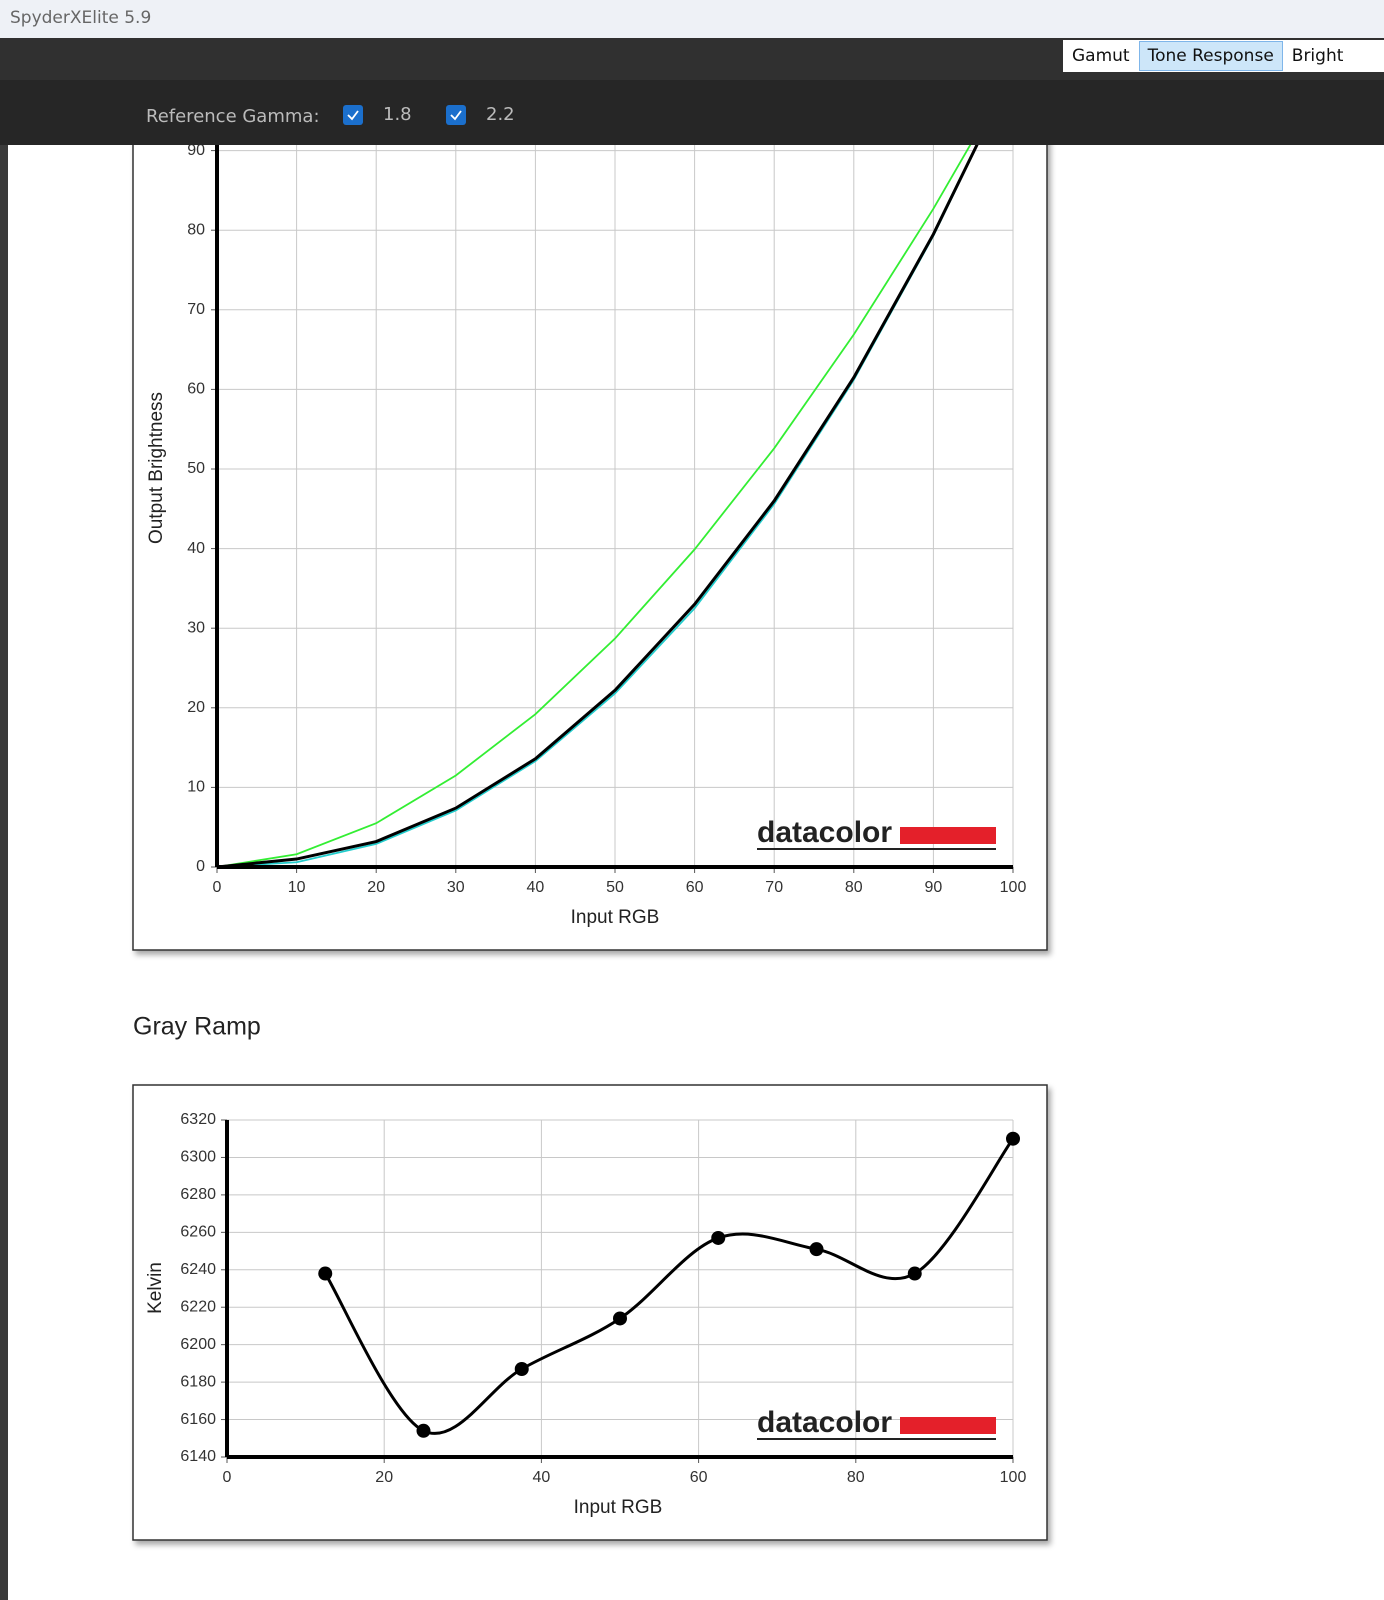  I want to click on y-tick-label: 6280, so click(198, 1194).